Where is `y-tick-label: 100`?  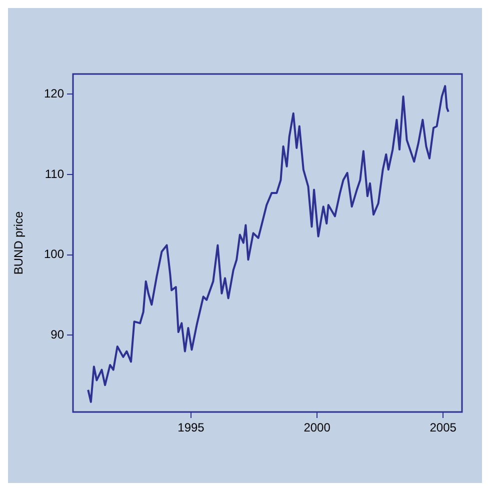 y-tick-label: 100 is located at coordinates (54, 254).